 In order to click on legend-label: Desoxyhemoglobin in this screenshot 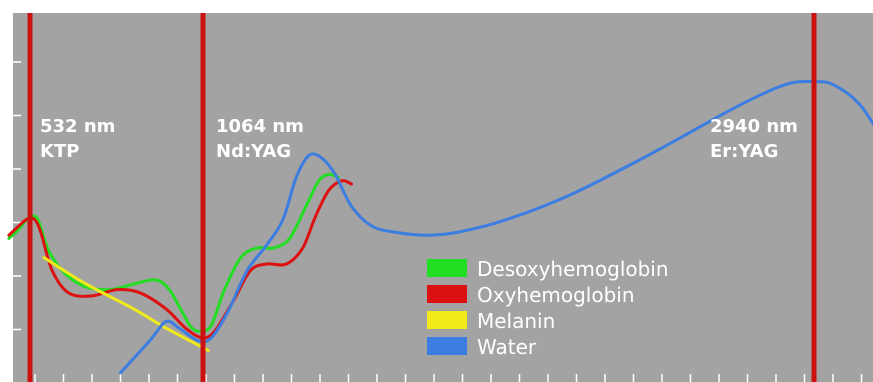, I will do `click(573, 269)`.